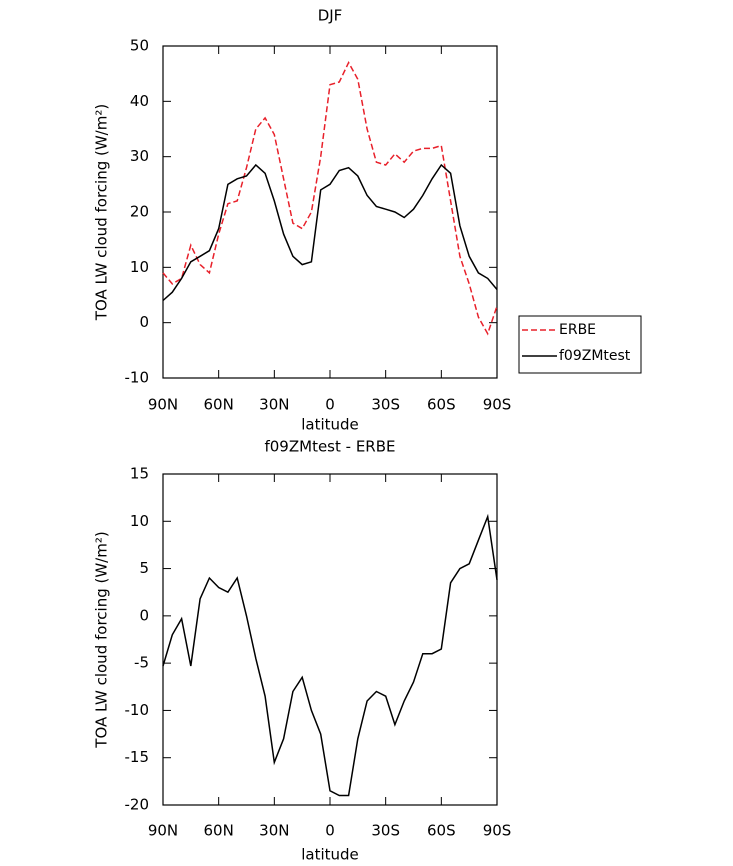 The width and height of the screenshot is (733, 866). What do you see at coordinates (139, 46) in the screenshot?
I see `y-tick-label: 50` at bounding box center [139, 46].